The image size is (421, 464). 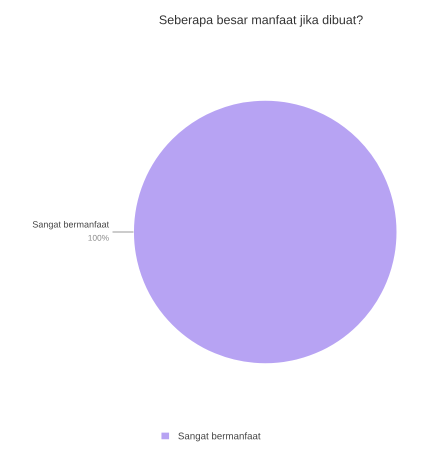 I want to click on legend-label: Sangat bermanfaat, so click(x=219, y=437).